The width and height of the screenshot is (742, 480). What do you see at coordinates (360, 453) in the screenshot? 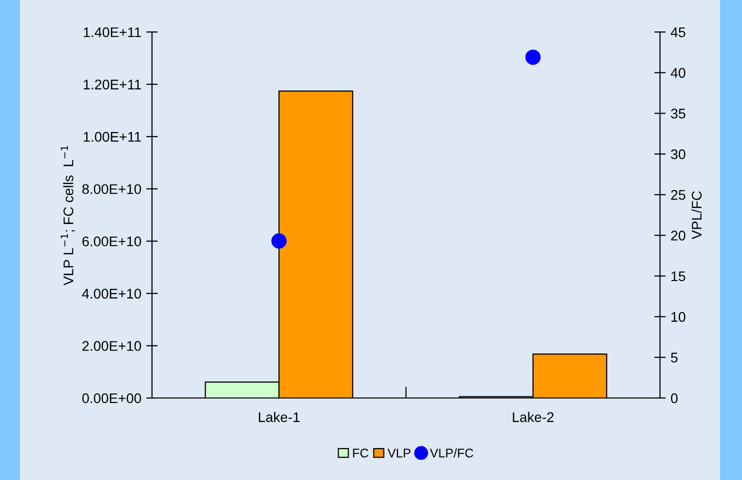
I see `legend-label: FC` at bounding box center [360, 453].